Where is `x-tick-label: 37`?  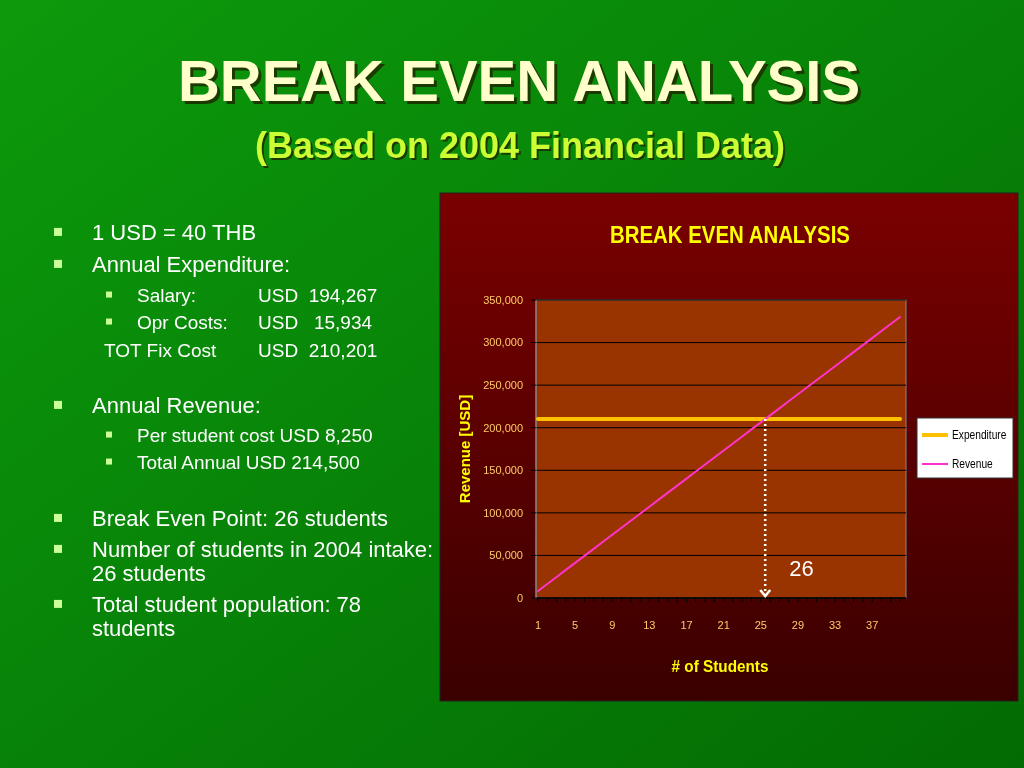
x-tick-label: 37 is located at coordinates (872, 625).